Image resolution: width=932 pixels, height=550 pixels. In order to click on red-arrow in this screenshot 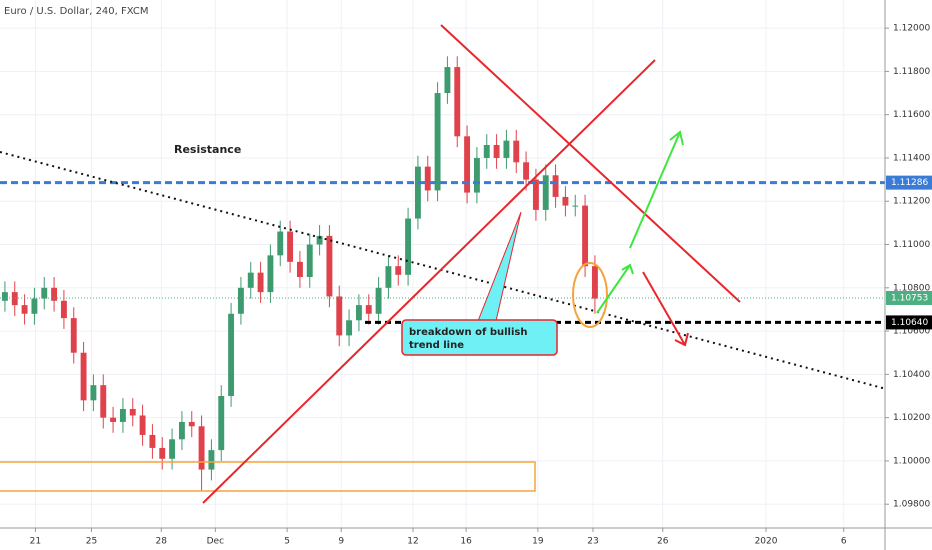, I will do `click(664, 308)`.